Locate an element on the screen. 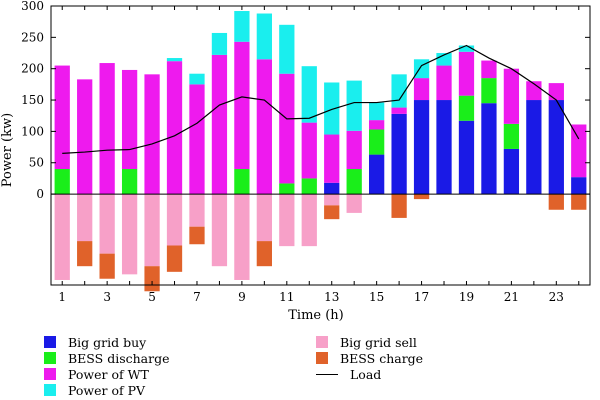 The width and height of the screenshot is (600, 400). bar-wt-h6 is located at coordinates (174, 128).